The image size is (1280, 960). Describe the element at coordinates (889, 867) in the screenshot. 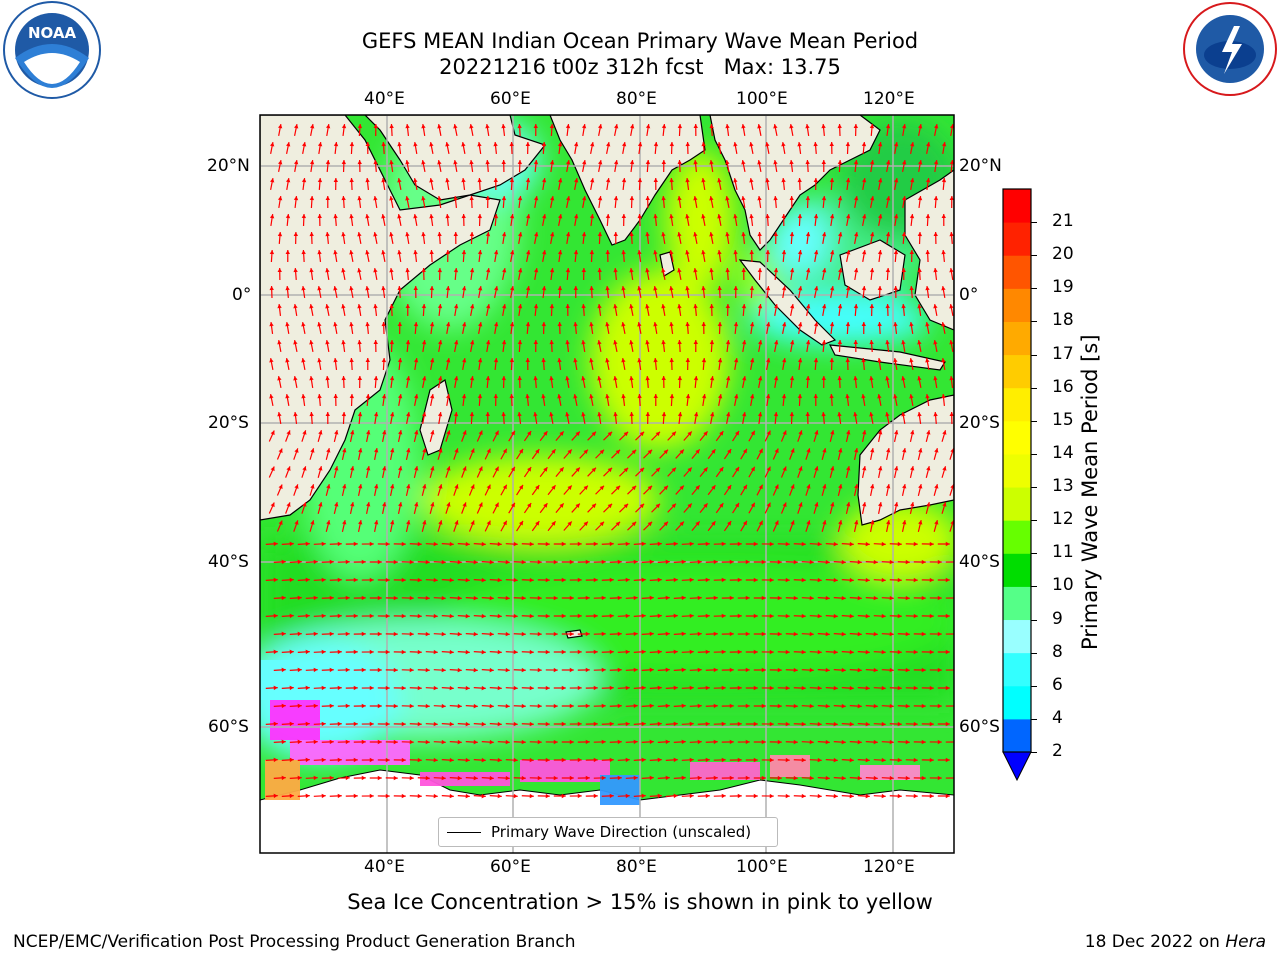

I see `lon-tick-bottom-120: 120°E` at that location.